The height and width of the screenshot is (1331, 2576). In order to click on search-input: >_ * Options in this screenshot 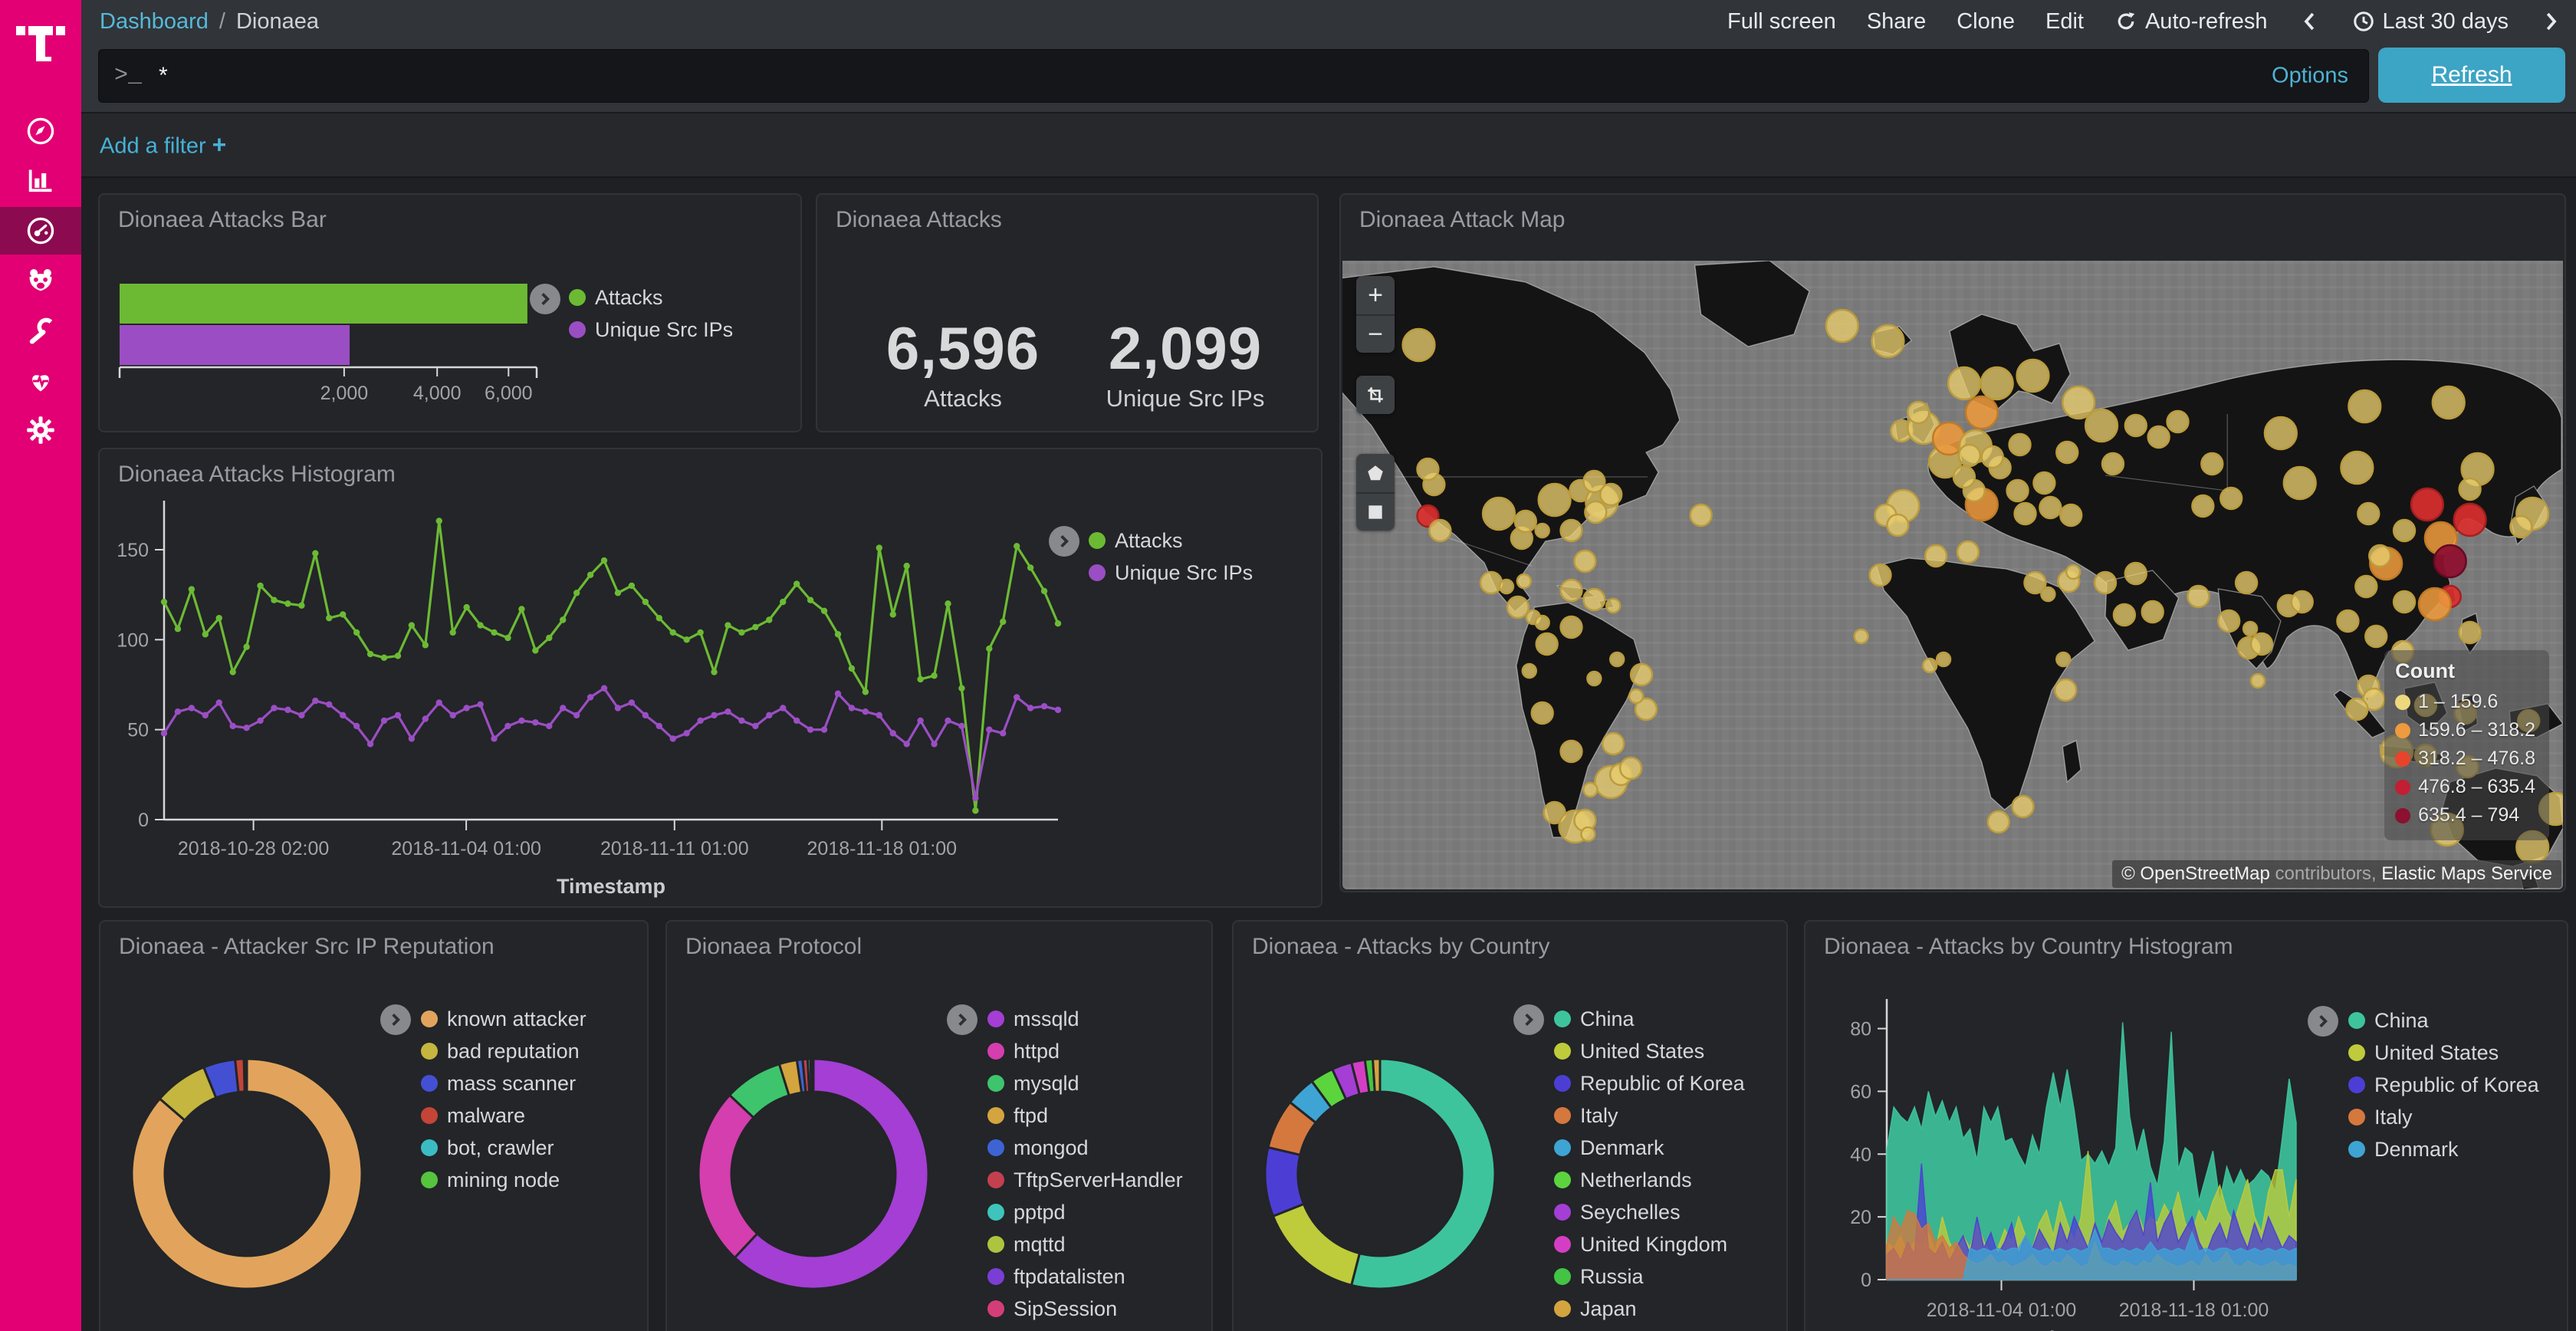, I will do `click(1234, 76)`.